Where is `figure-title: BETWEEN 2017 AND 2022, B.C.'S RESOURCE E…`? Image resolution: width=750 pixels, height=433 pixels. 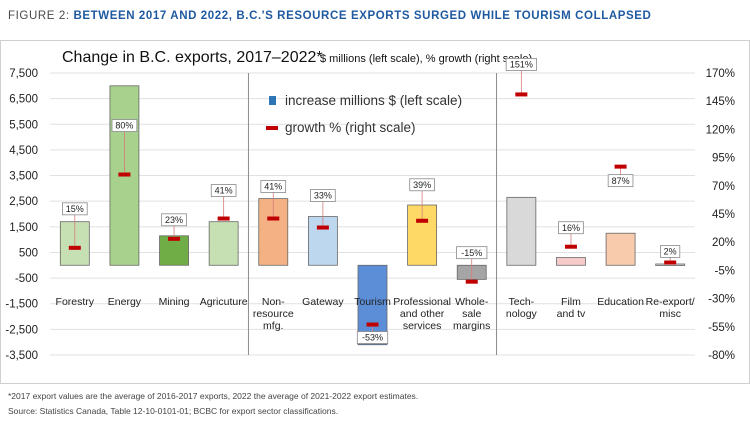 figure-title: BETWEEN 2017 AND 2022, B.C.'S RESOURCE E… is located at coordinates (362, 16).